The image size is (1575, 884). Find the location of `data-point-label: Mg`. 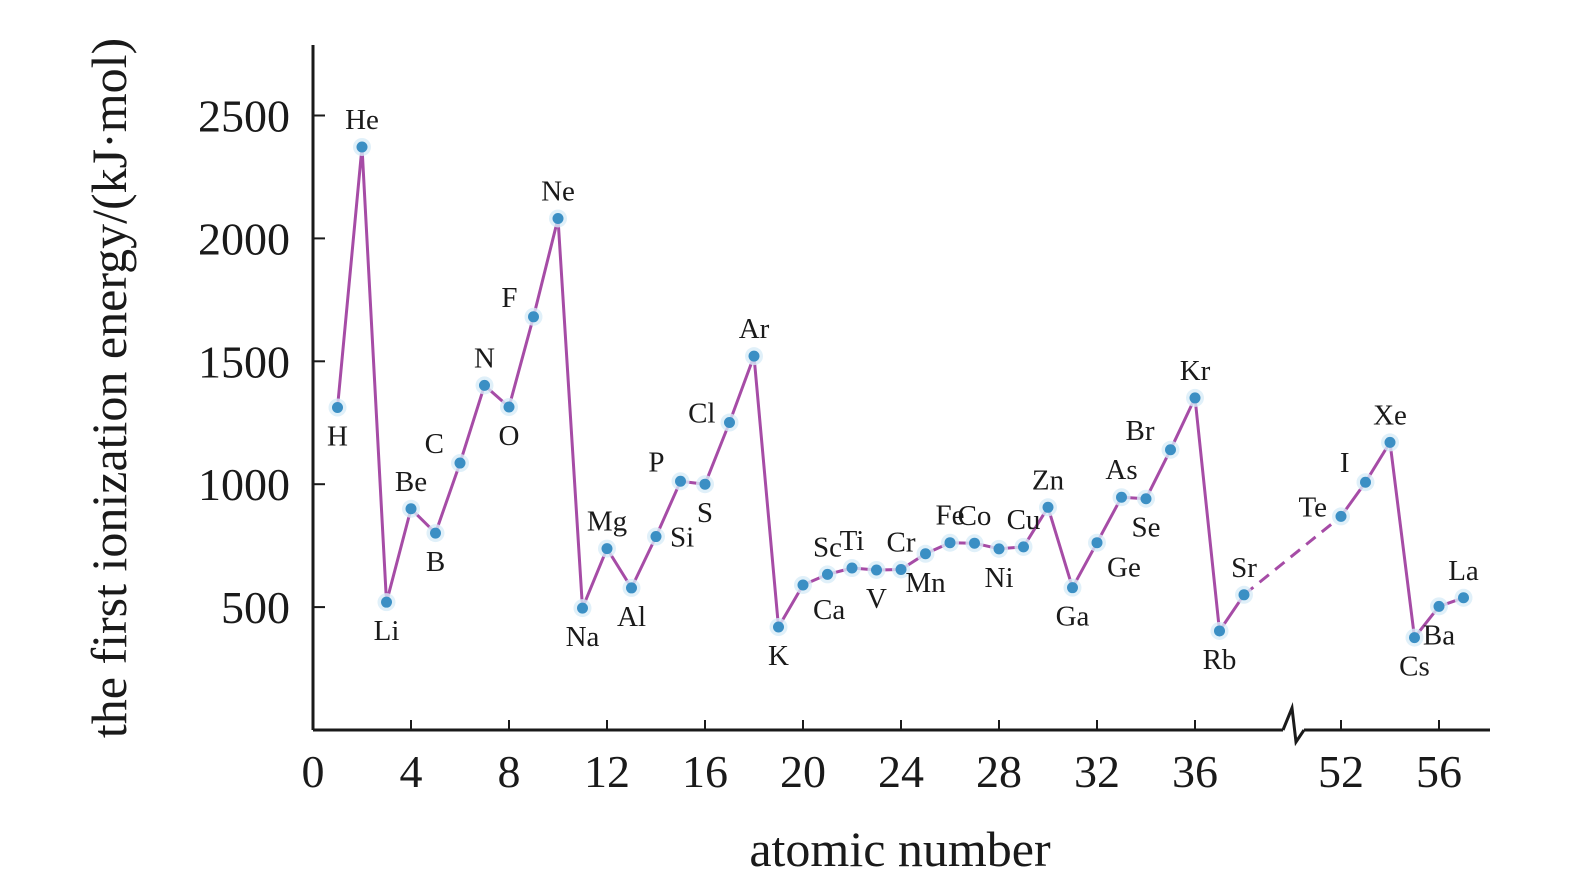

data-point-label: Mg is located at coordinates (607, 522).